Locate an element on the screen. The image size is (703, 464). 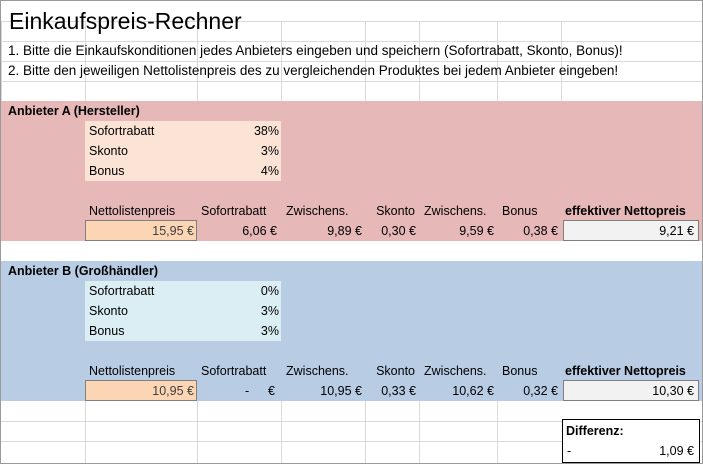
vendor-a-zwischens-amount: 9,89 € is located at coordinates (344, 231).